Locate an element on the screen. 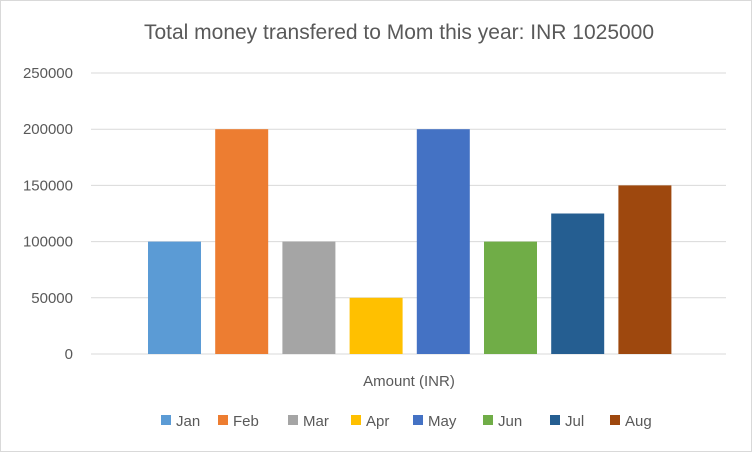 The height and width of the screenshot is (452, 752). legend: Jan Feb Mar Apr May Jun Jul Aug is located at coordinates (406, 421).